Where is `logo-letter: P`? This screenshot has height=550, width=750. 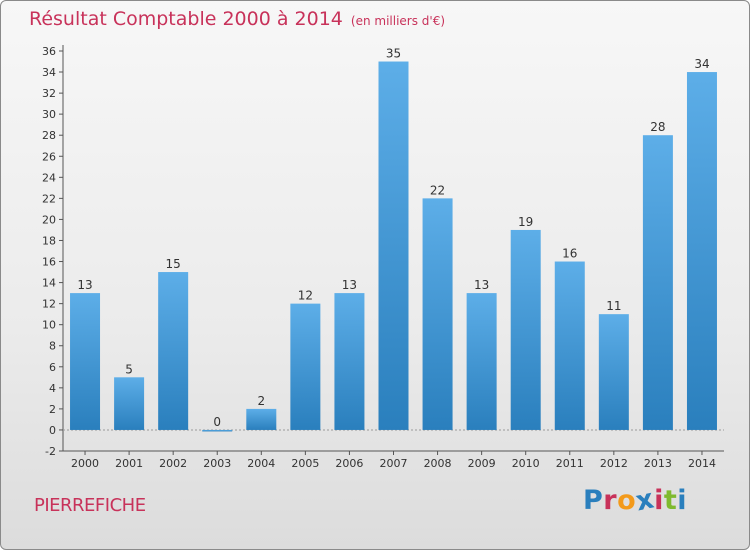 logo-letter: P is located at coordinates (593, 500).